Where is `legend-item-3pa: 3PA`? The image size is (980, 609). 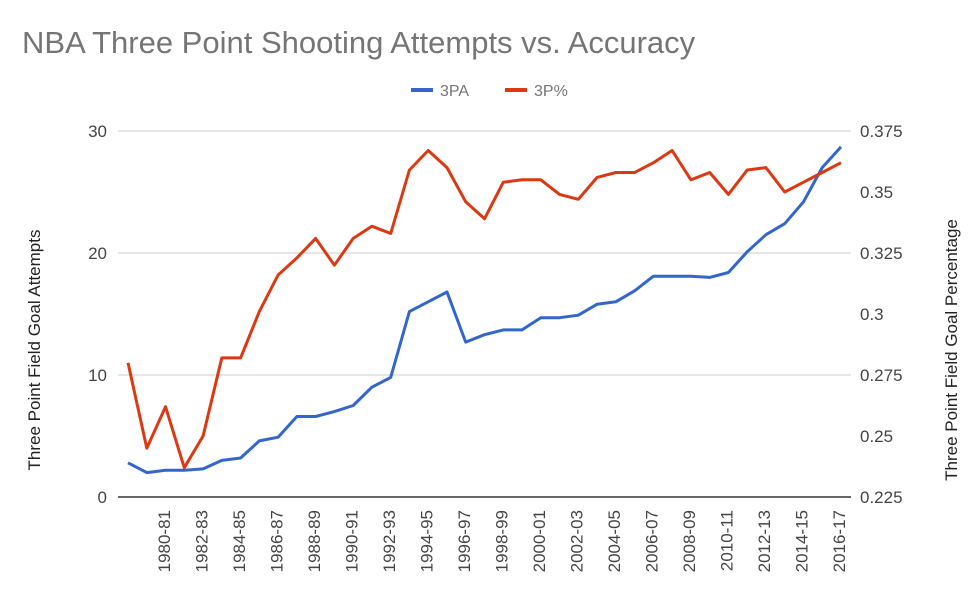 legend-item-3pa: 3PA is located at coordinates (440, 91).